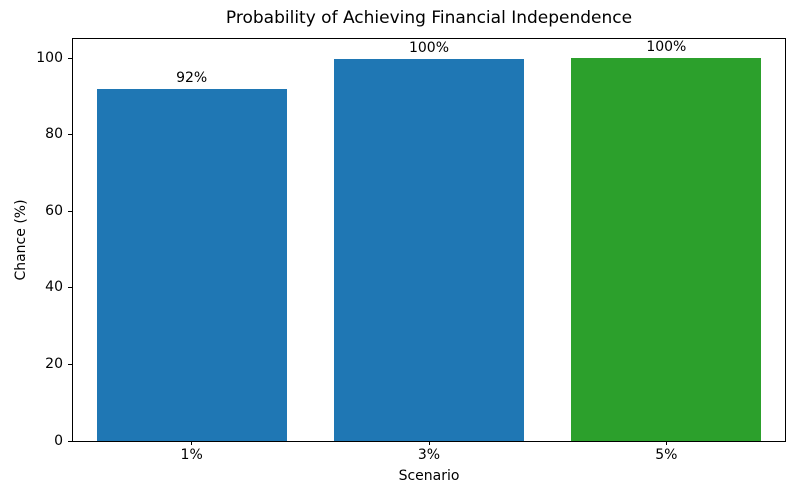  What do you see at coordinates (191, 455) in the screenshot?
I see `x-tick-label: 1%` at bounding box center [191, 455].